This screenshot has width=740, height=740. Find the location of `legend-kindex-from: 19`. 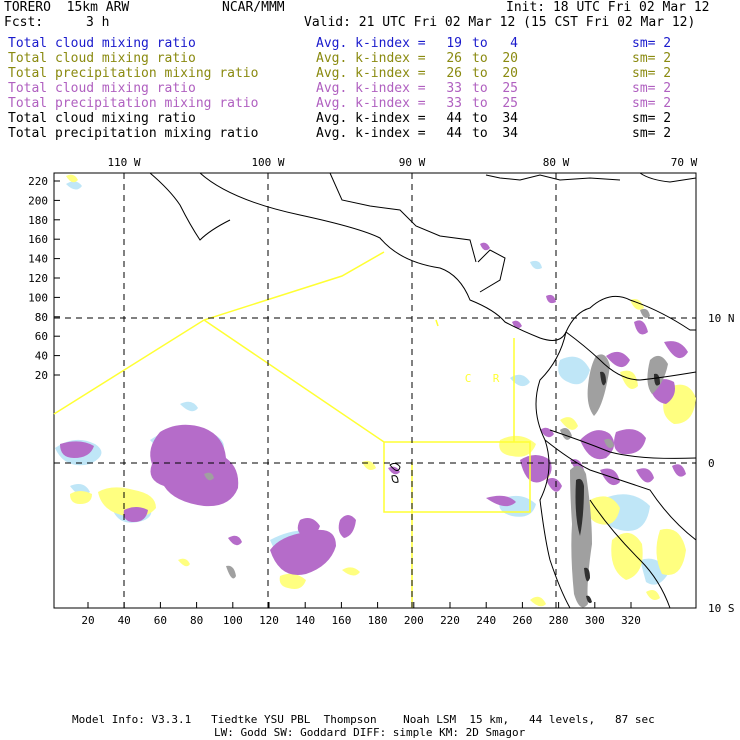

legend-kindex-from: 19 is located at coordinates (454, 43).